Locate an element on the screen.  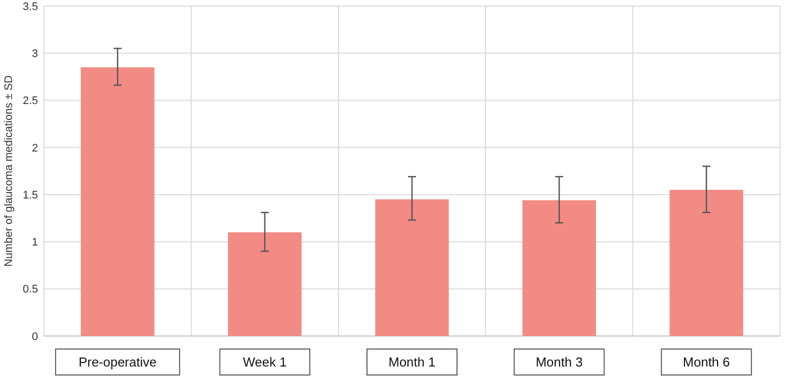
y-tick-label: 1.5 is located at coordinates (30, 195).